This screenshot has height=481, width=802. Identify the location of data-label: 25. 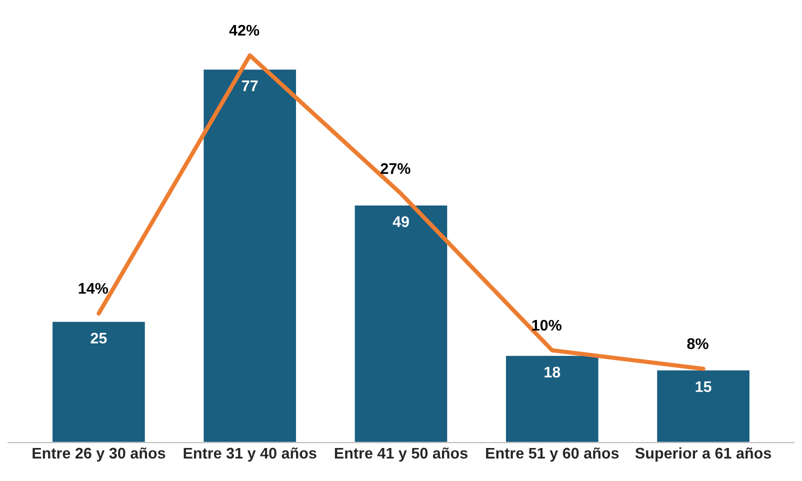
(98, 338).